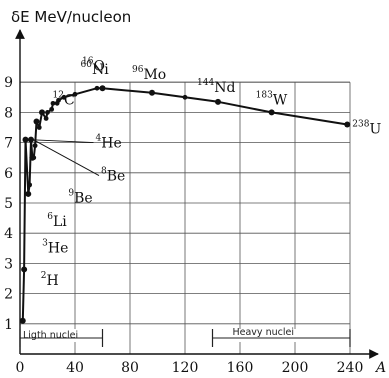 Image resolution: width=389 pixels, height=378 pixels. Describe the element at coordinates (8, 113) in the screenshot. I see `y-tick-label: 8` at that location.